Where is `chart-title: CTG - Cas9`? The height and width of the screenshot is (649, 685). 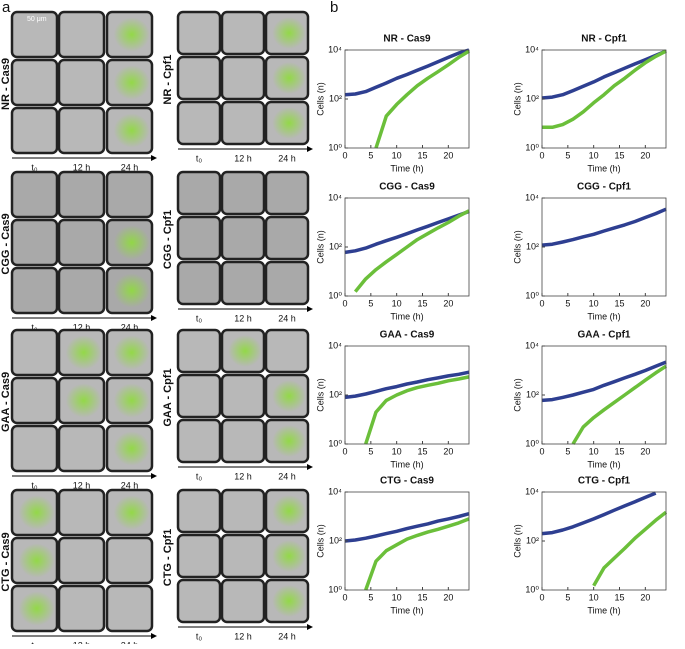 chart-title: CTG - Cas9 is located at coordinates (407, 481).